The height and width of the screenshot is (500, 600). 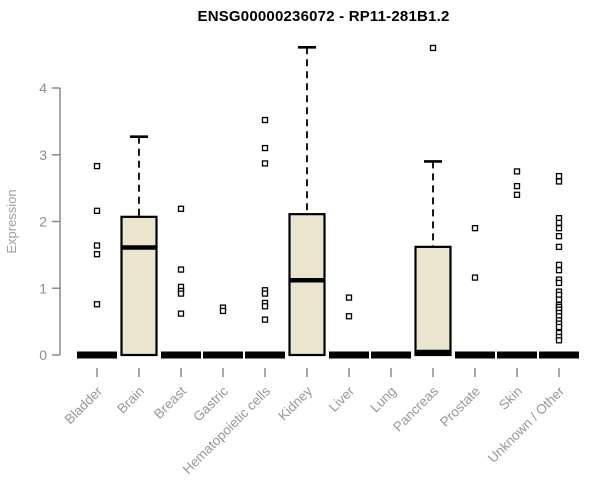 I want to click on zero-bar-liver, so click(x=349, y=355).